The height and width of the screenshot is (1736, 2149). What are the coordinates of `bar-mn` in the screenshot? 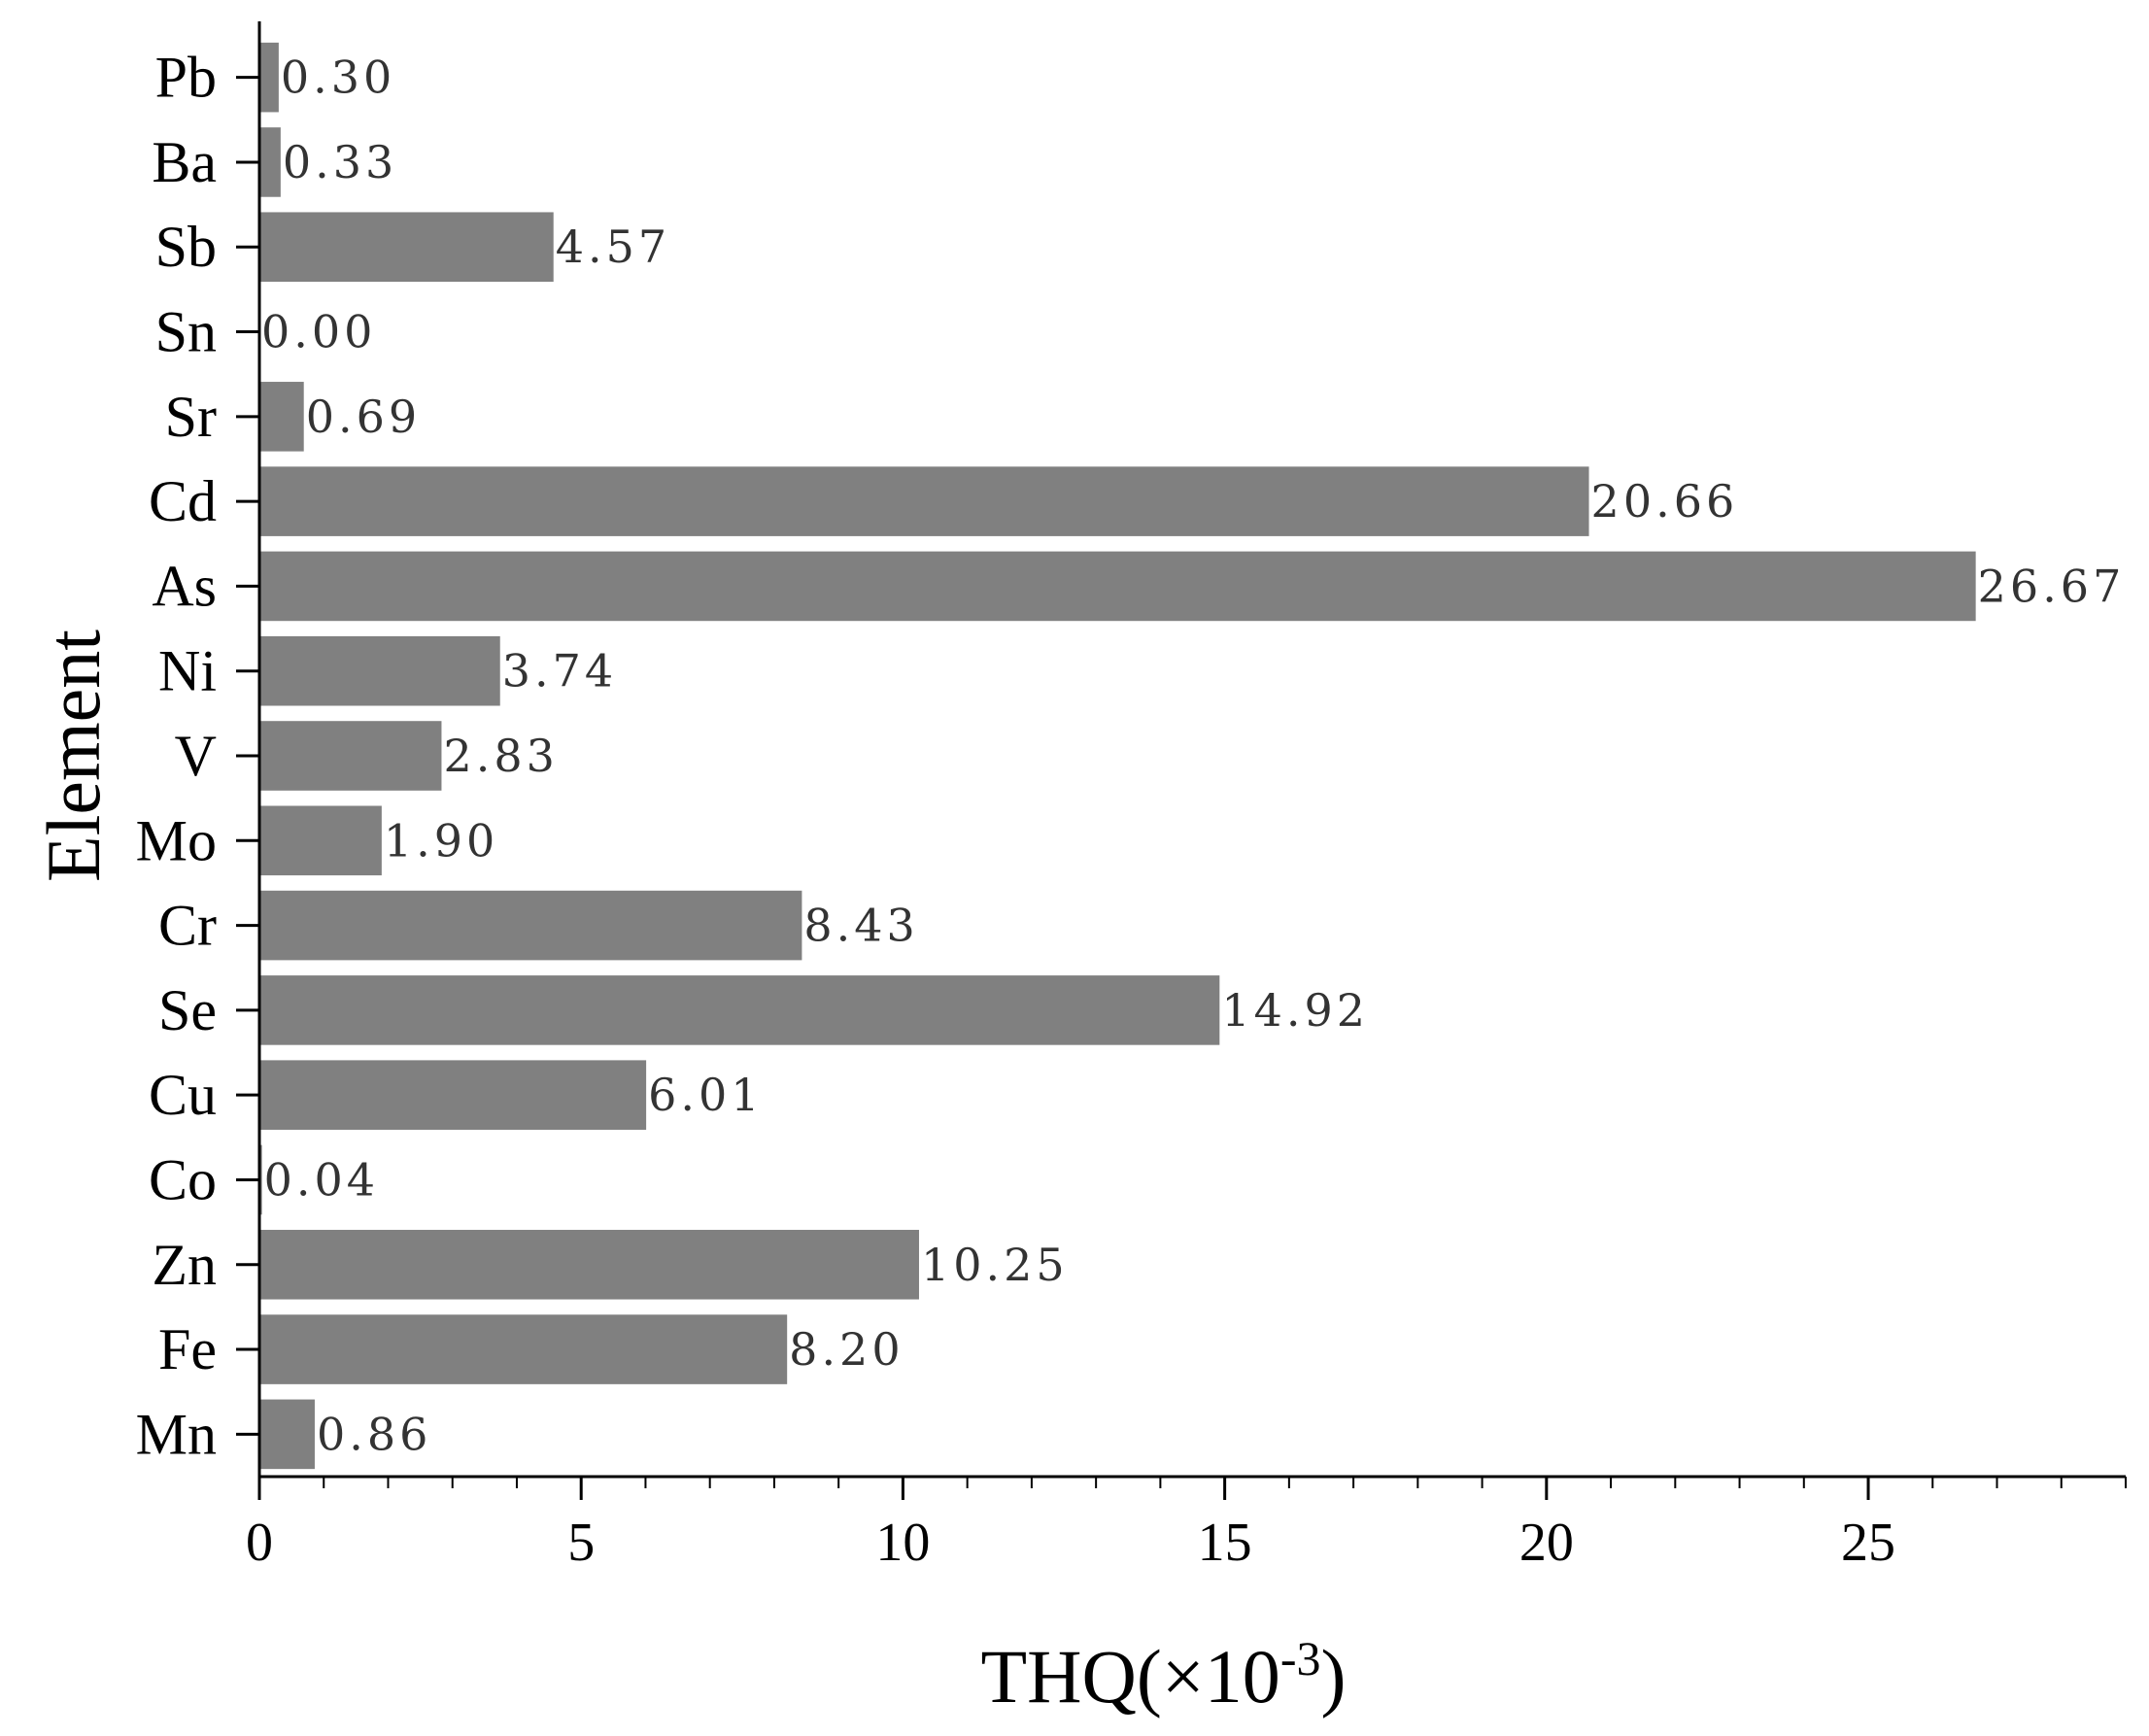 It's located at (287, 1434).